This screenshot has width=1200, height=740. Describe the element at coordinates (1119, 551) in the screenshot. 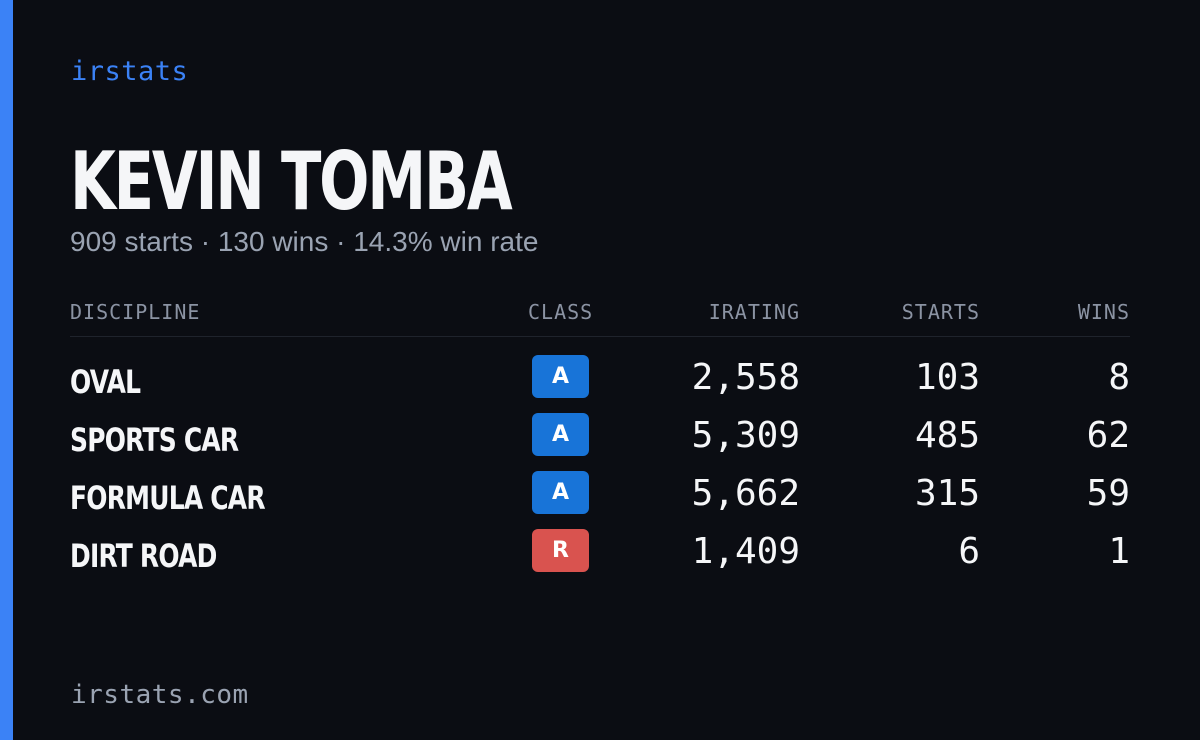

I see `wins-value: 1` at that location.